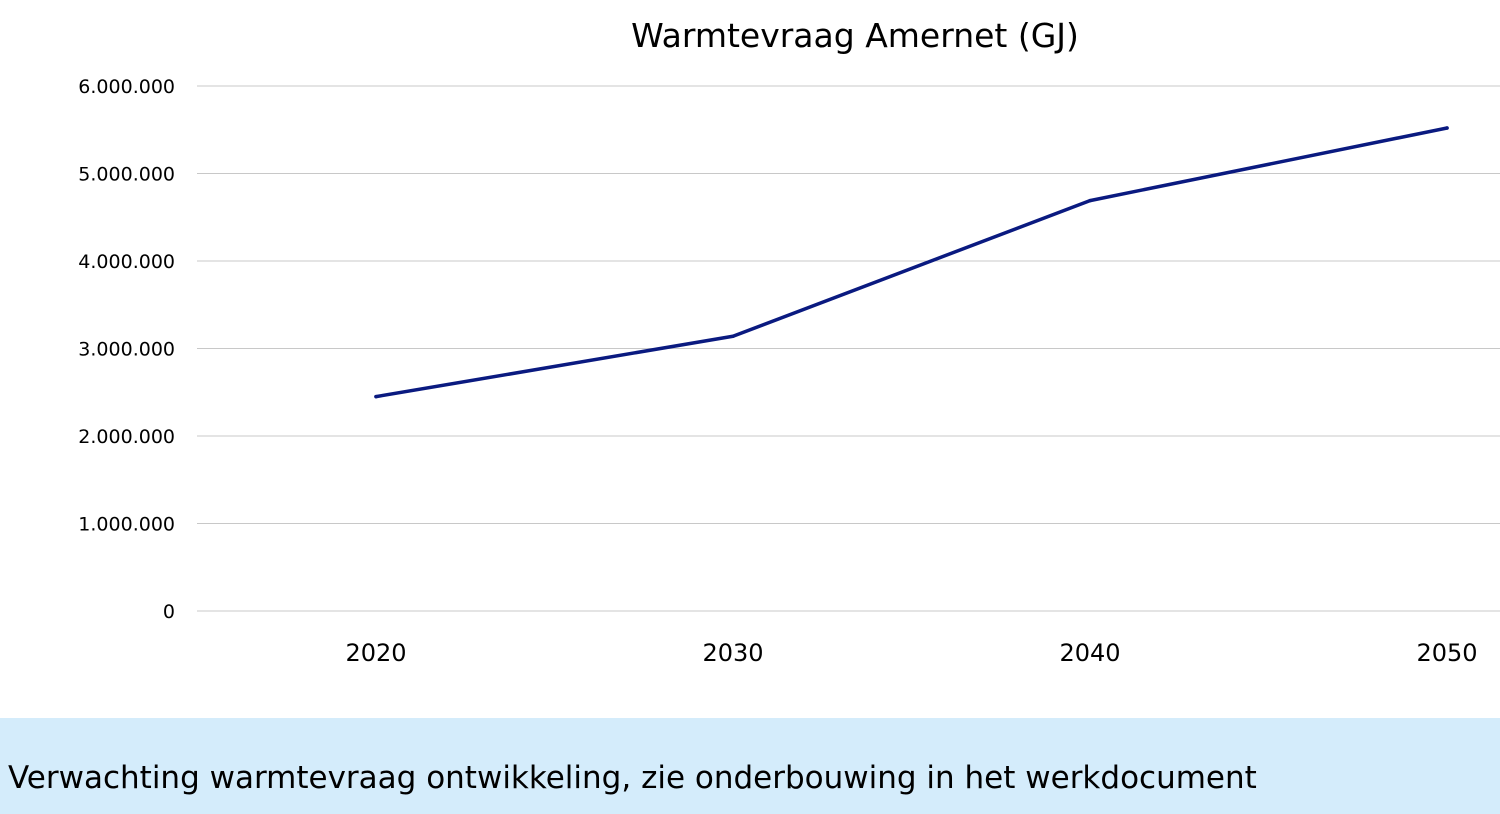 The height and width of the screenshot is (814, 1500). Describe the element at coordinates (126, 175) in the screenshot. I see `y-tick-label: 5.000.000` at that location.